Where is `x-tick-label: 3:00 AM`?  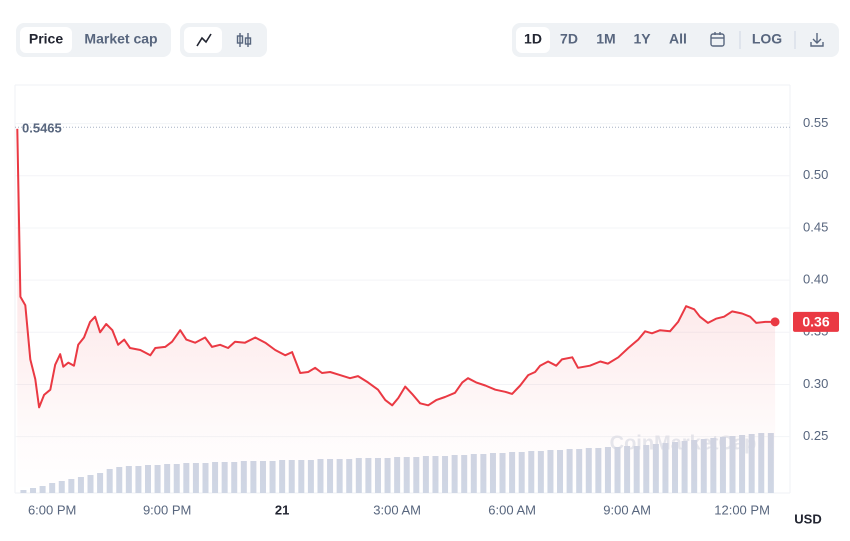
x-tick-label: 3:00 AM is located at coordinates (397, 509).